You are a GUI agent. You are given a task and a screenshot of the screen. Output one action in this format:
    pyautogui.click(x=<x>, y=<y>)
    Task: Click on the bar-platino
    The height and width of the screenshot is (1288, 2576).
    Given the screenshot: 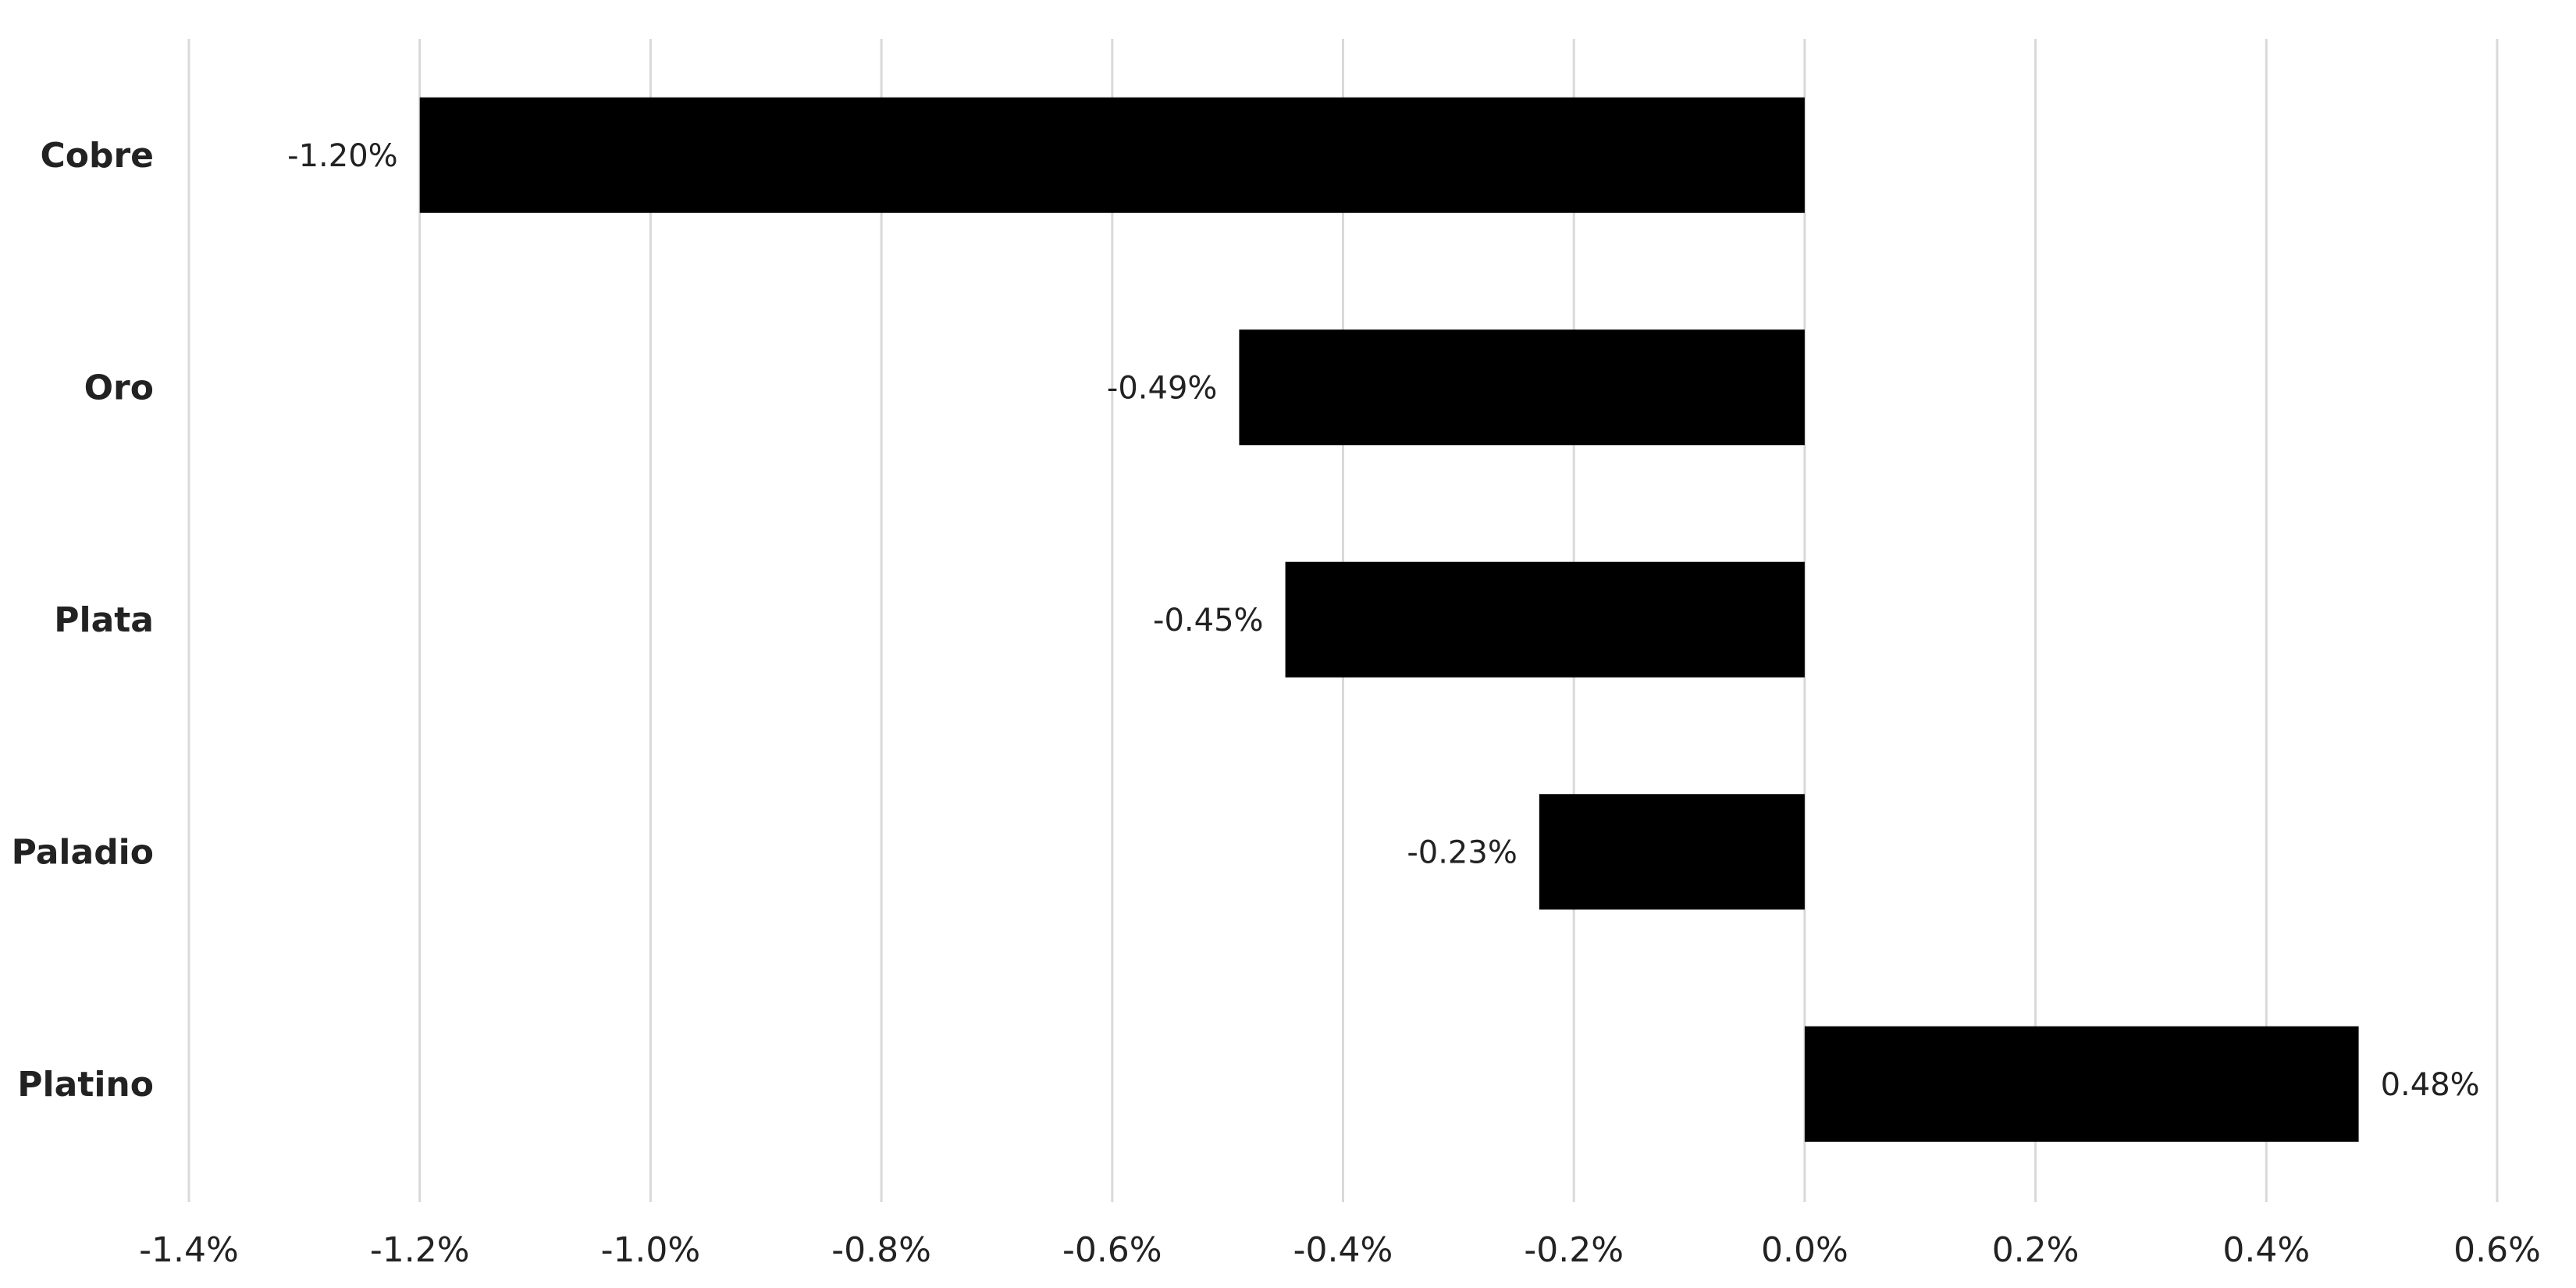 What is the action you would take?
    pyautogui.click(x=2081, y=1084)
    